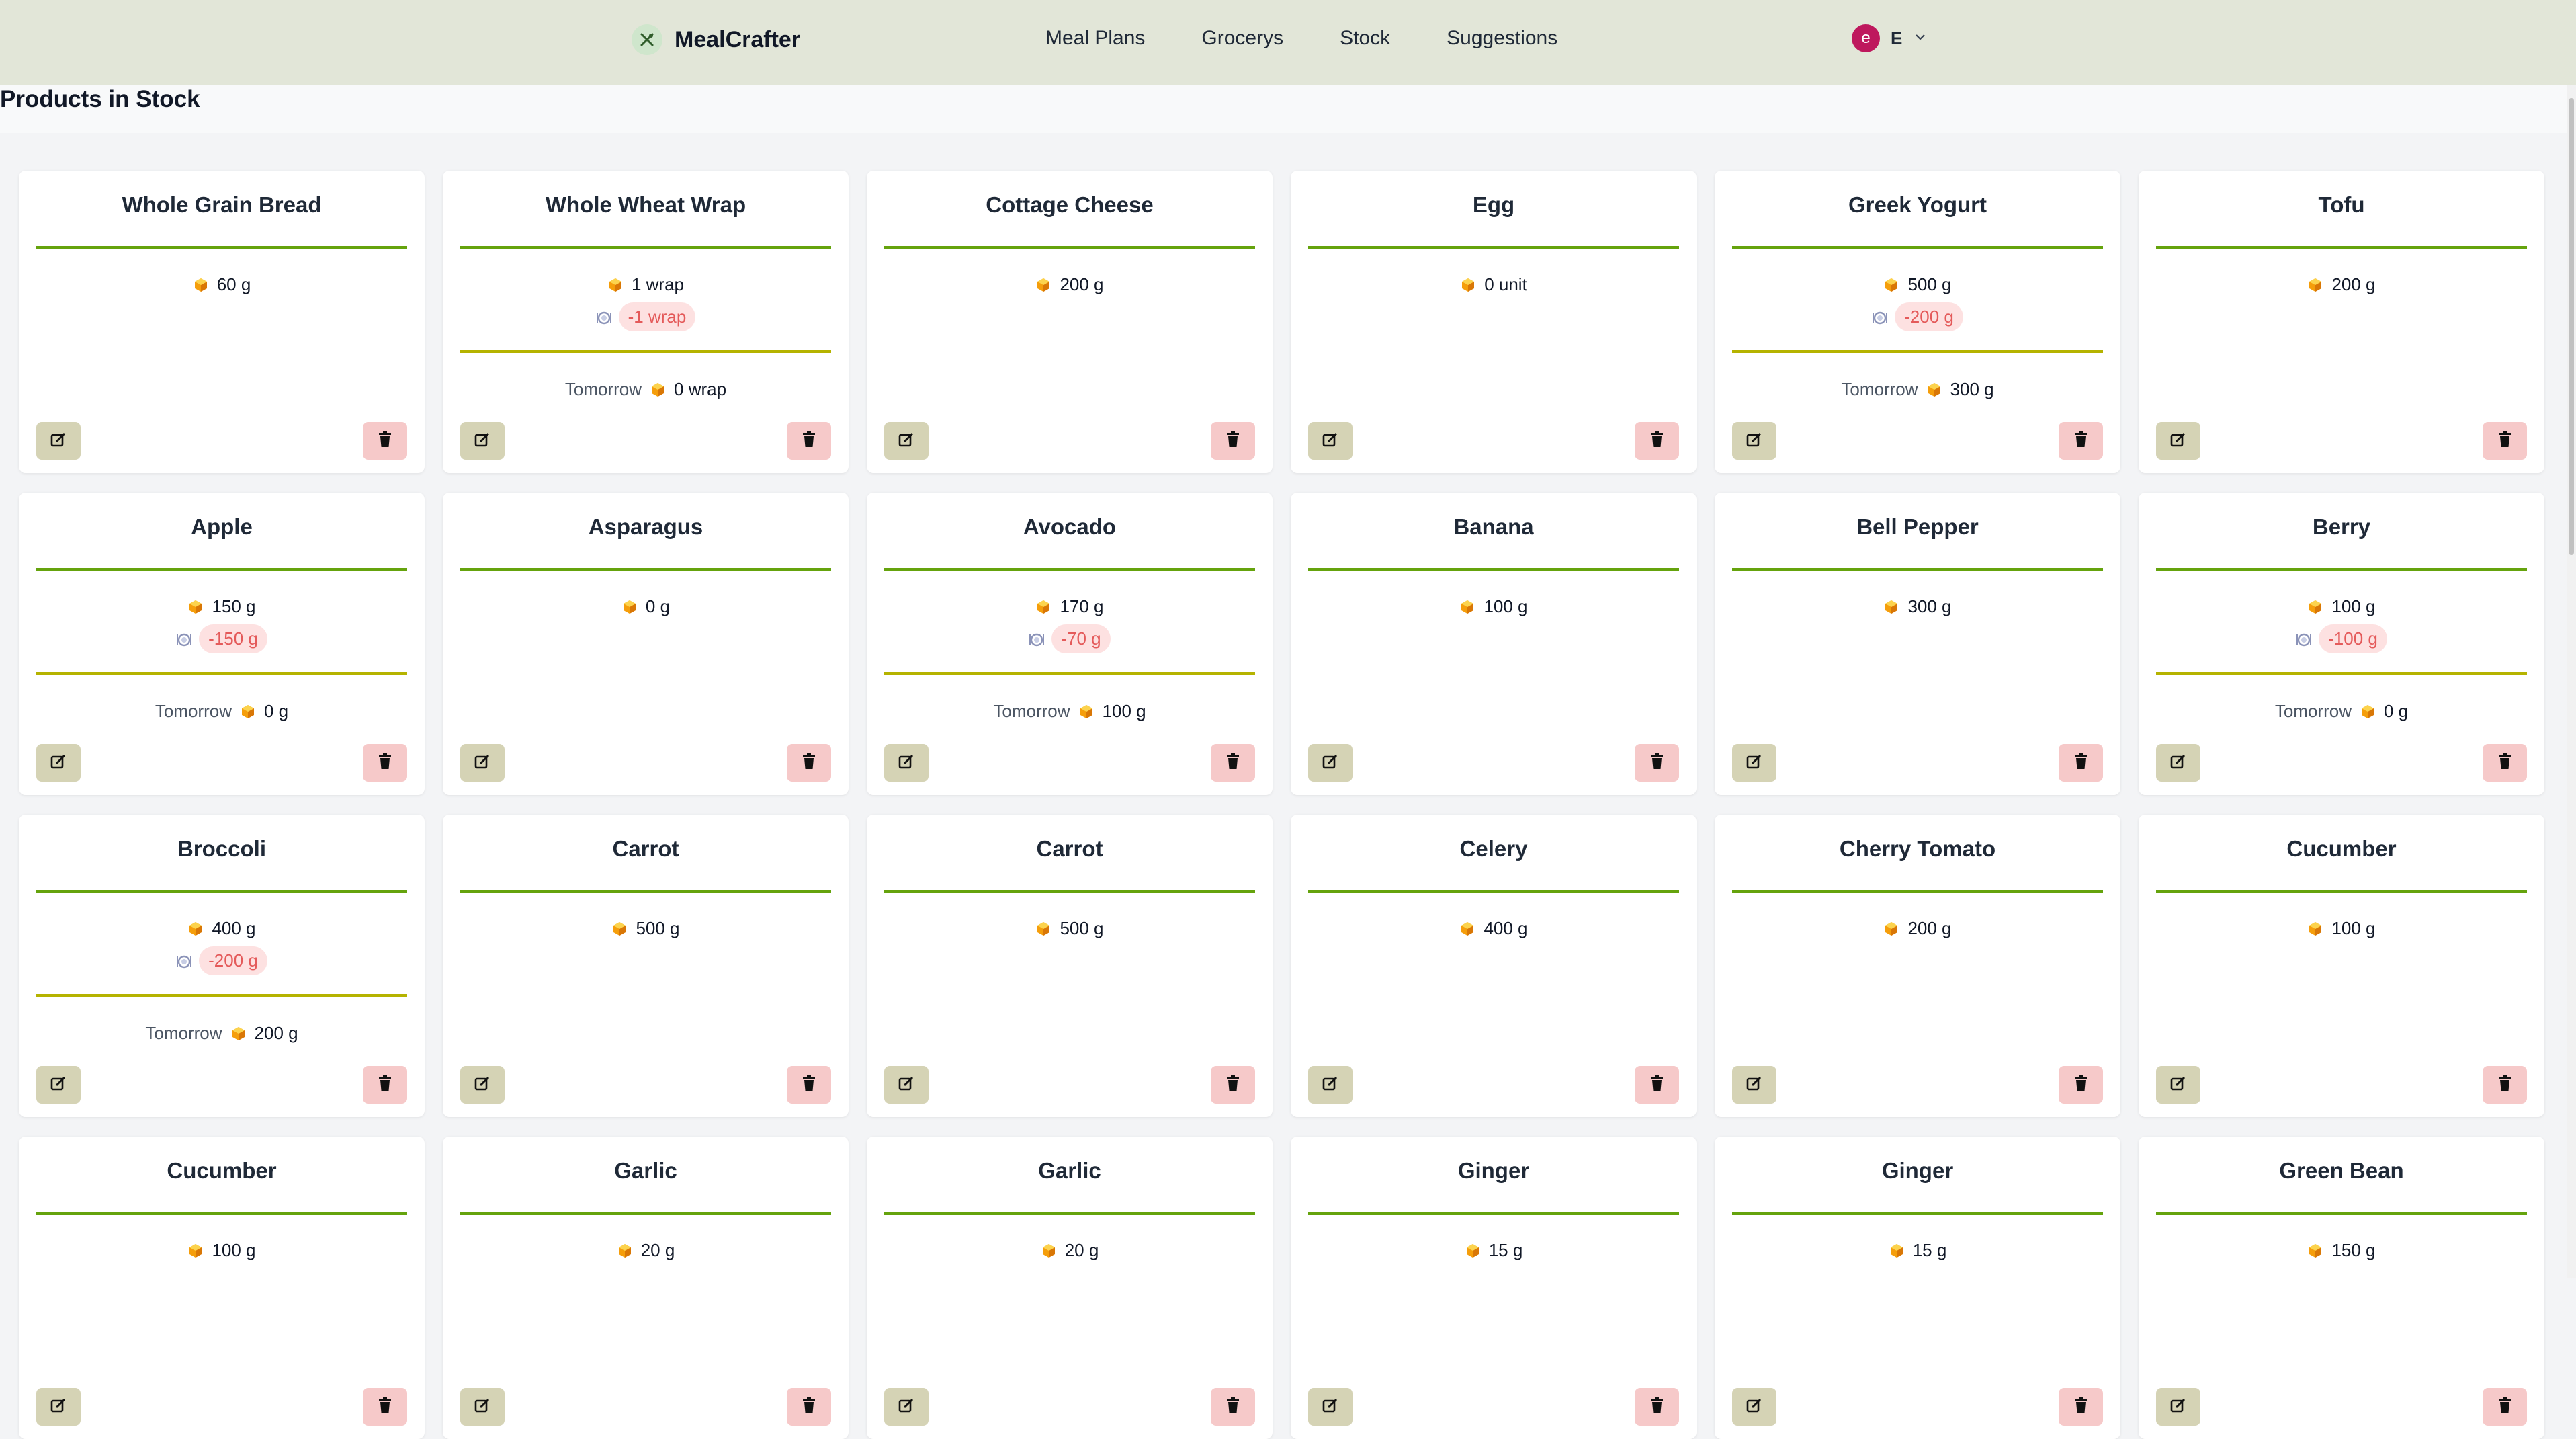 The height and width of the screenshot is (1439, 2576). What do you see at coordinates (2571, 326) in the screenshot?
I see `scrollbar-thumb` at bounding box center [2571, 326].